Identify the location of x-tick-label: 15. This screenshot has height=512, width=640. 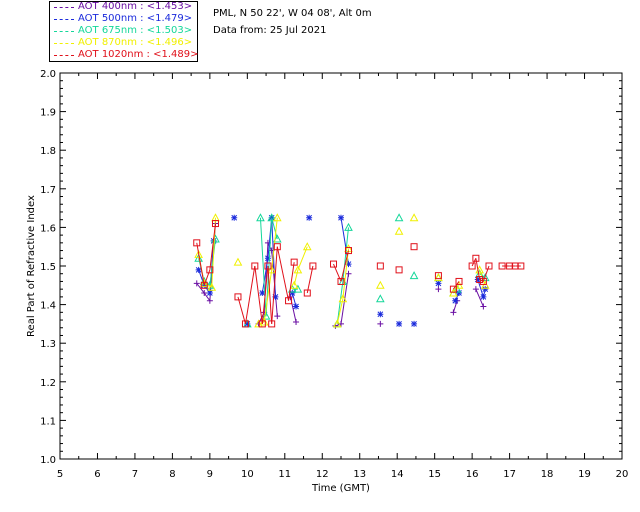
(434, 474).